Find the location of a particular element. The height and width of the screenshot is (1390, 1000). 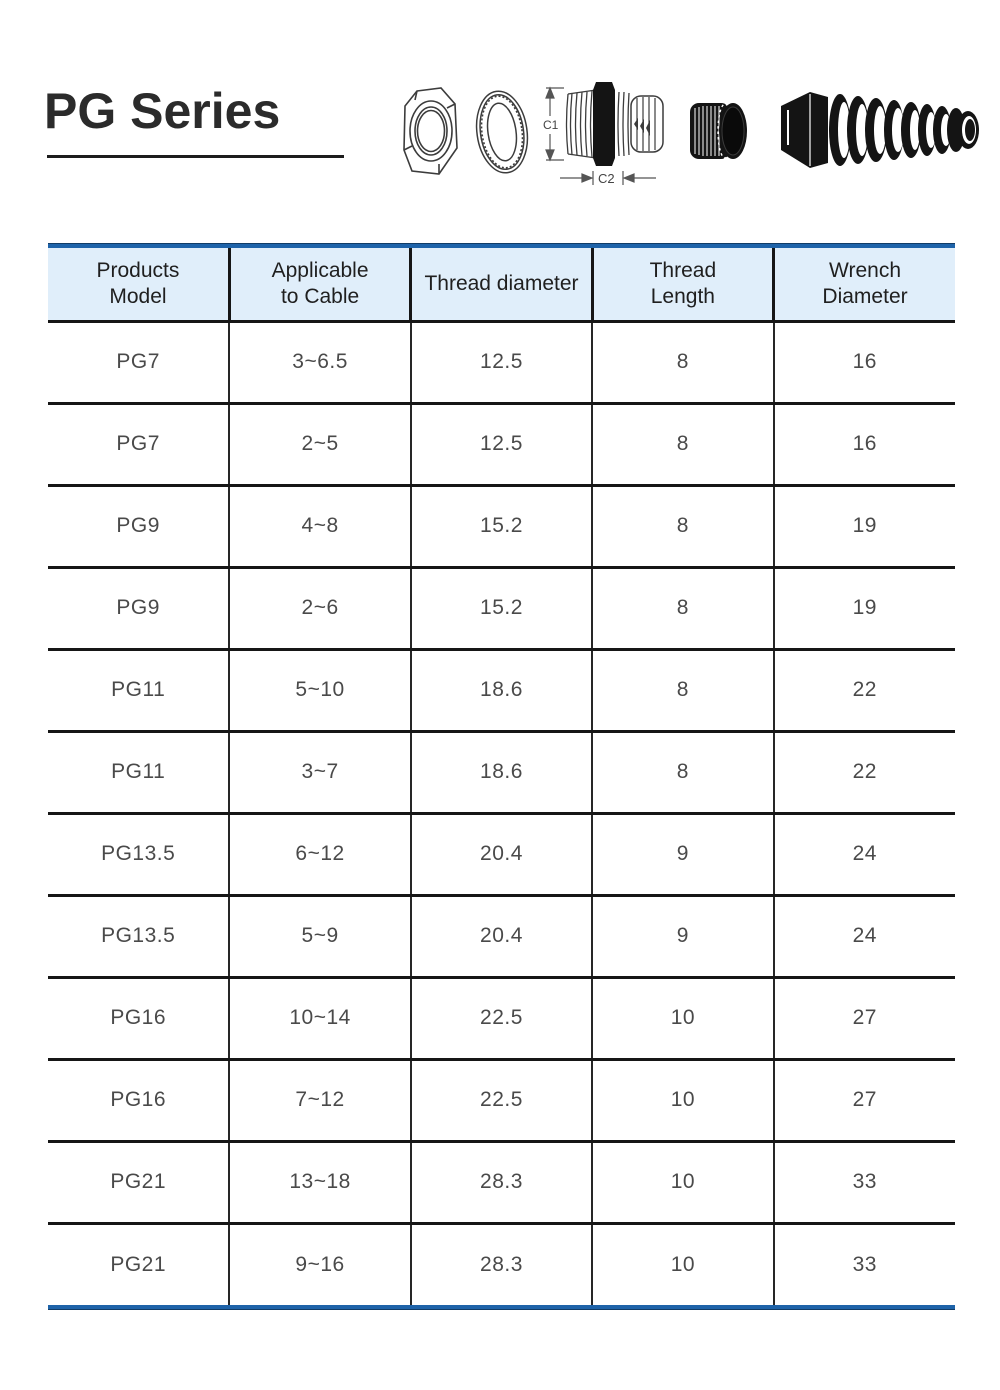

table-row: PG7 3~6.5 12.5 8 16 is located at coordinates (501, 363).